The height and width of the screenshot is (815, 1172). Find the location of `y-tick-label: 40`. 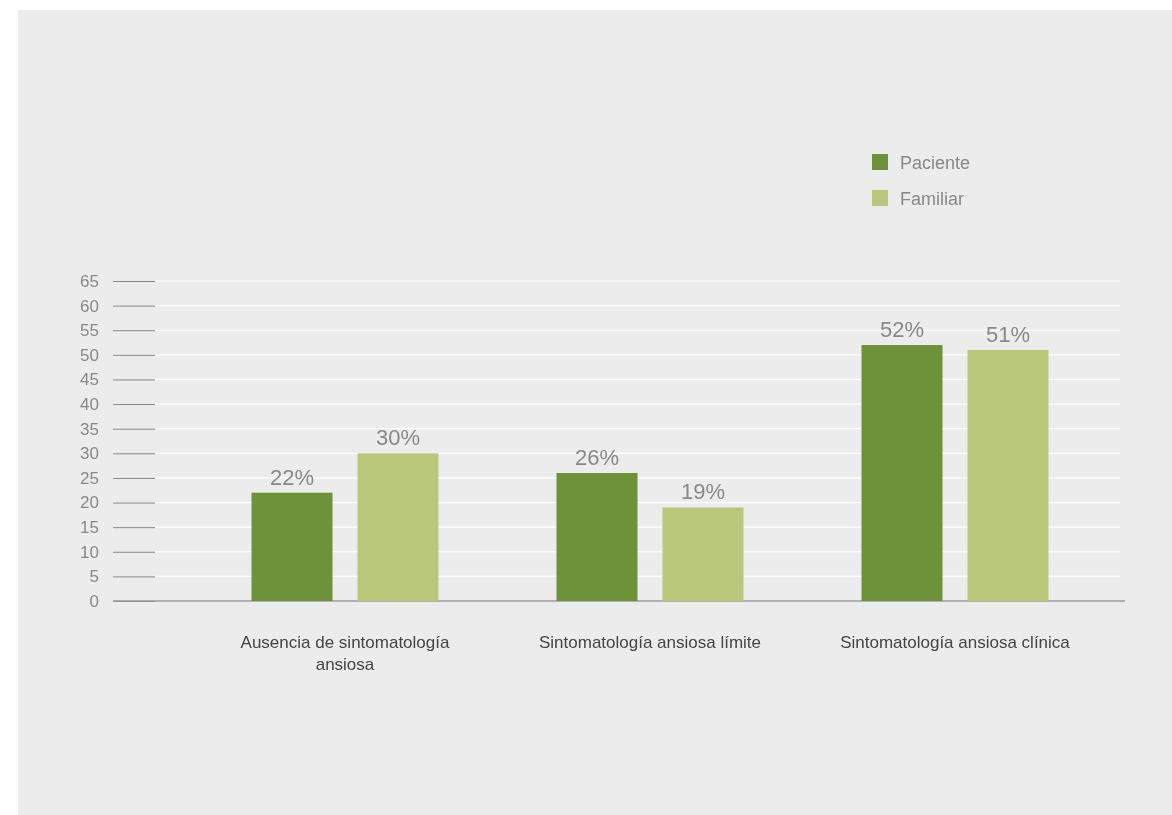

y-tick-label: 40 is located at coordinates (89, 405).